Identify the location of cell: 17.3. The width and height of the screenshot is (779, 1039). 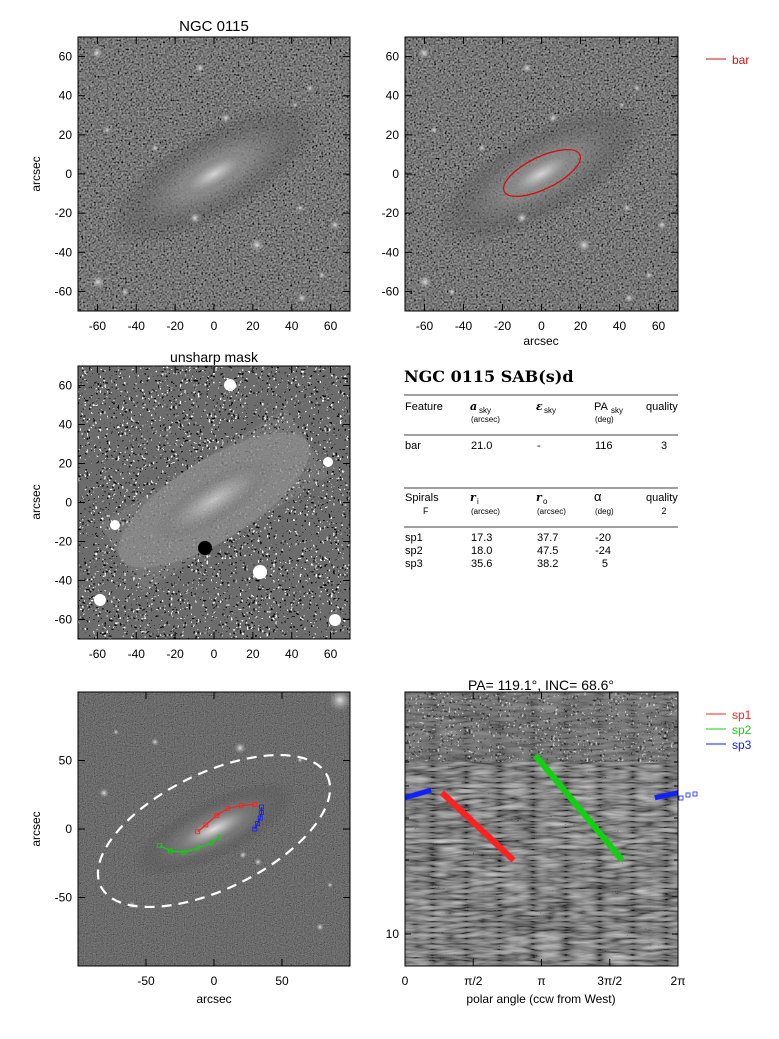
(481, 538).